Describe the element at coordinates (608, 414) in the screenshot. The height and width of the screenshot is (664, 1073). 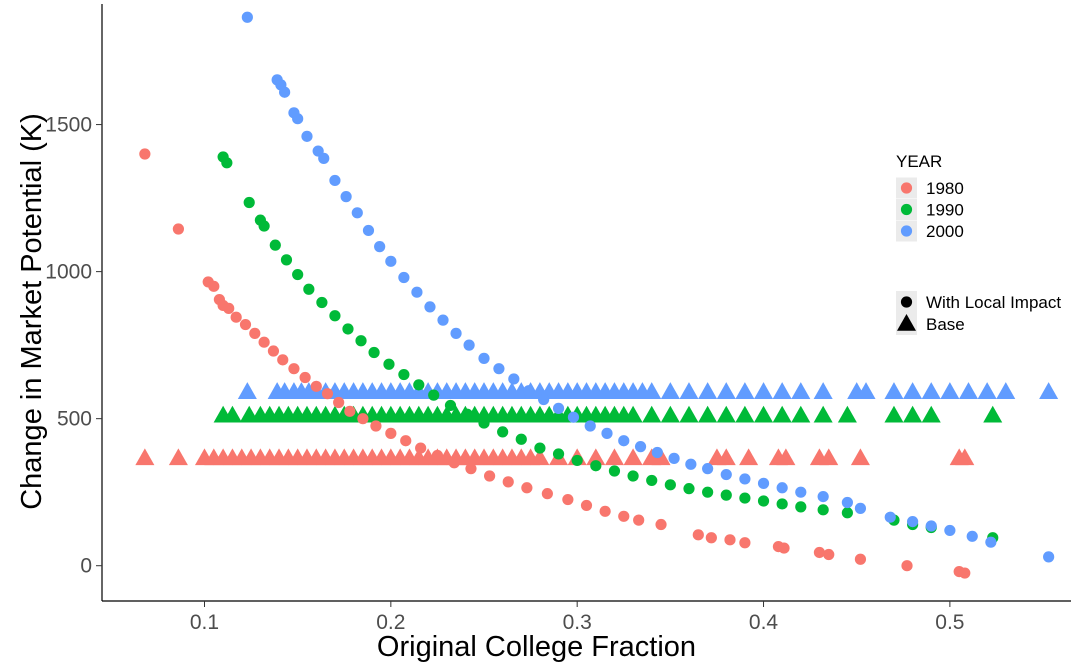
I see `series-1990-triangle` at that location.